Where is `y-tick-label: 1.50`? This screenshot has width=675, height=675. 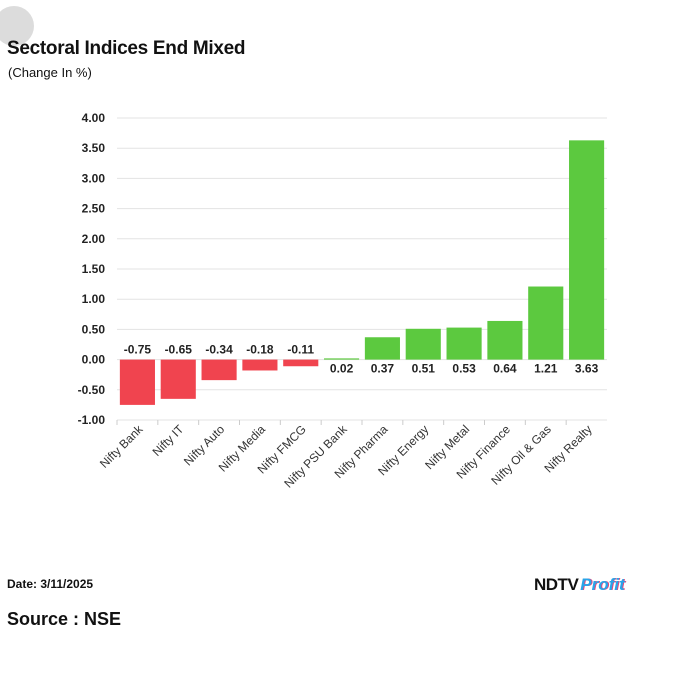 y-tick-label: 1.50 is located at coordinates (94, 269).